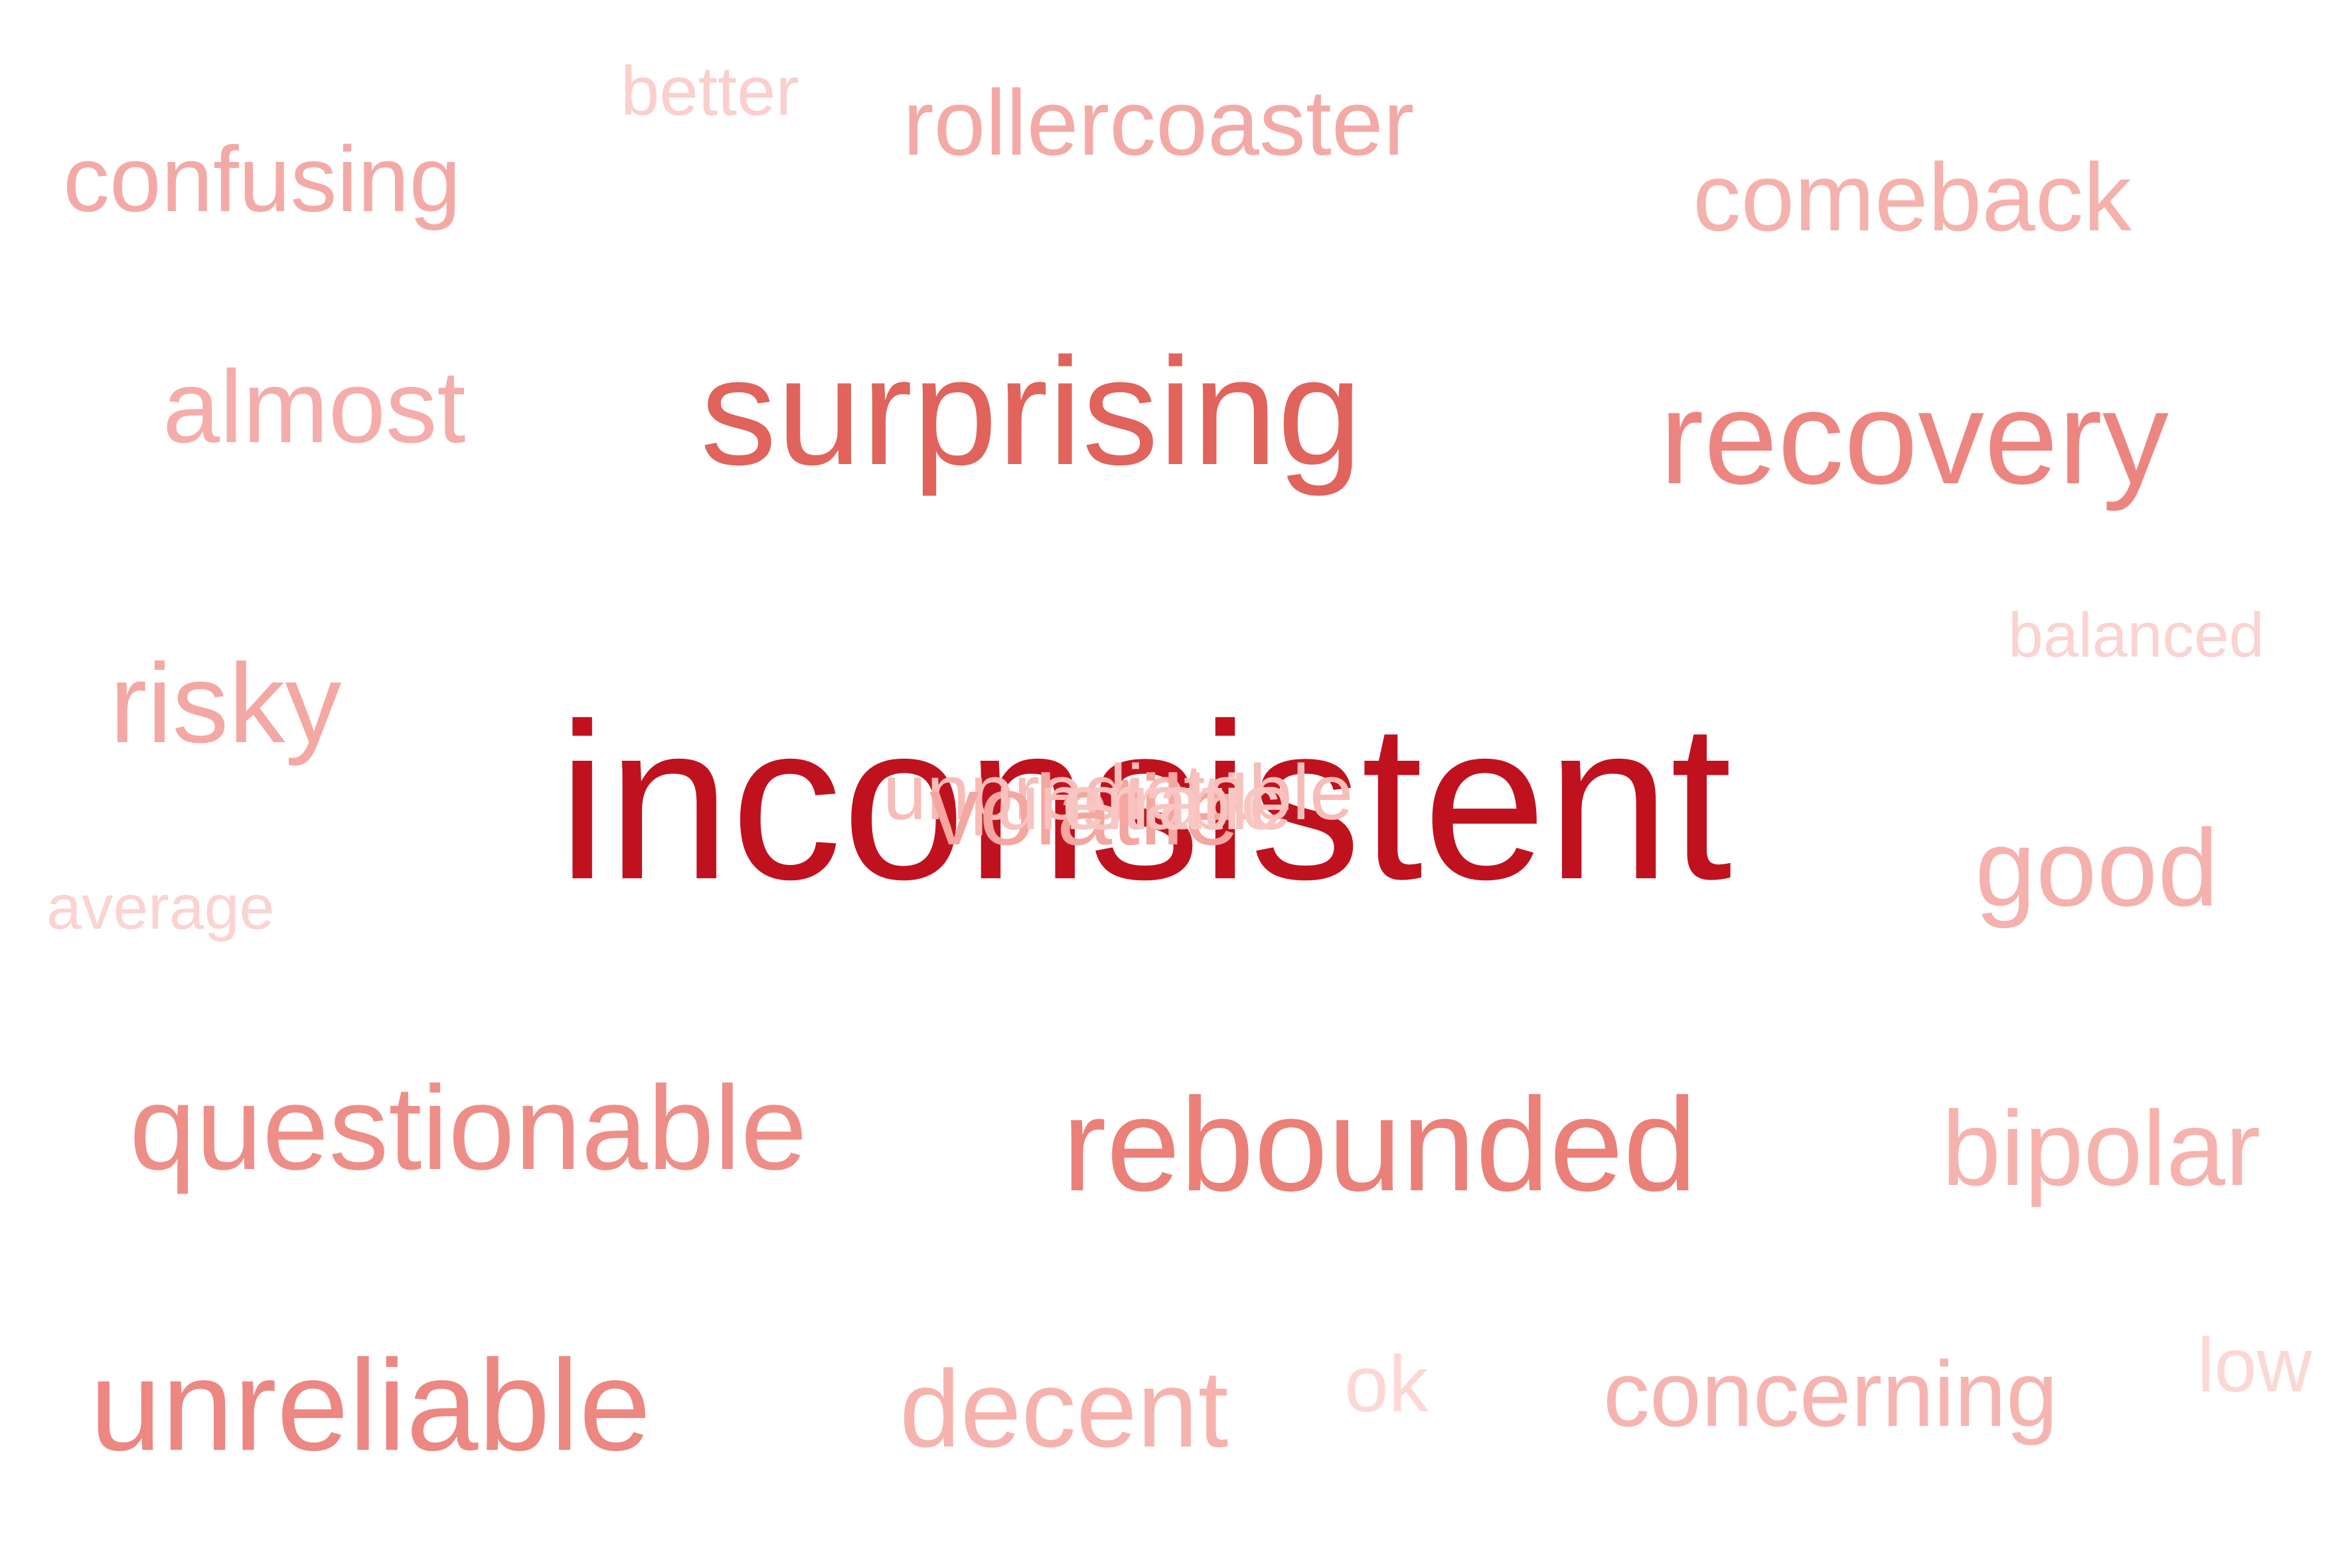 The height and width of the screenshot is (1568, 2352). What do you see at coordinates (314, 406) in the screenshot?
I see `word-almost: almost` at bounding box center [314, 406].